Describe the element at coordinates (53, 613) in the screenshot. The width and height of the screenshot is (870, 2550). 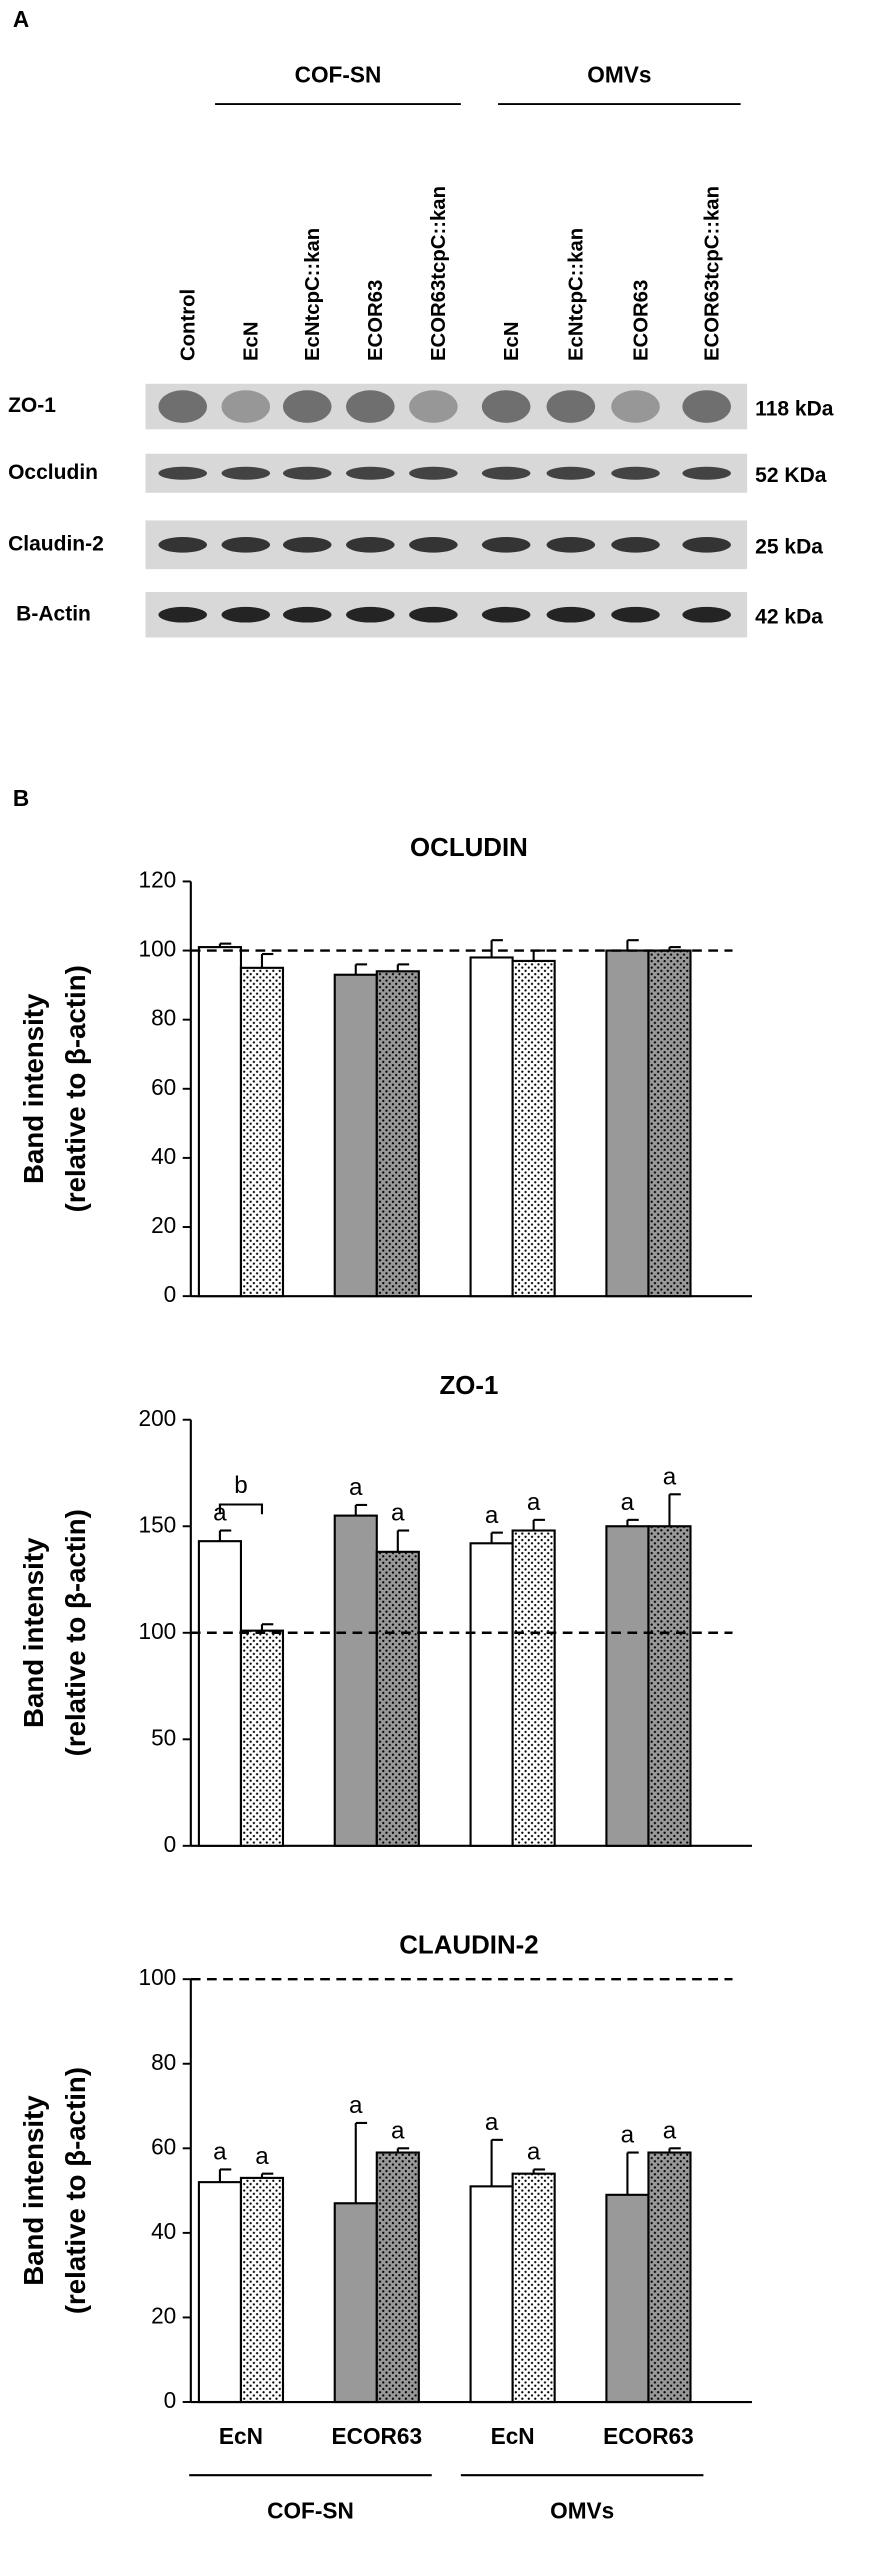
I see `row-label: B-Actin` at that location.